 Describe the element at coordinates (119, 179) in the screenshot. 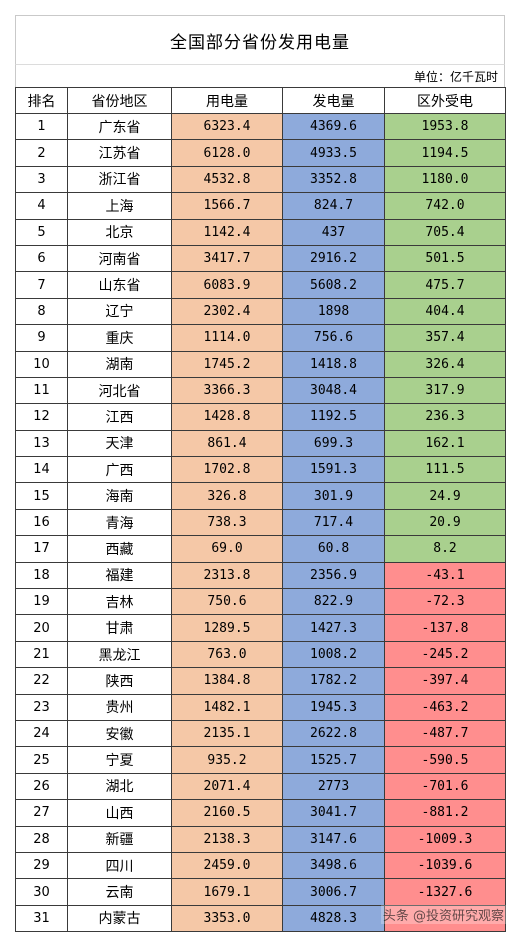

I see `province-cell: 浙江省` at that location.